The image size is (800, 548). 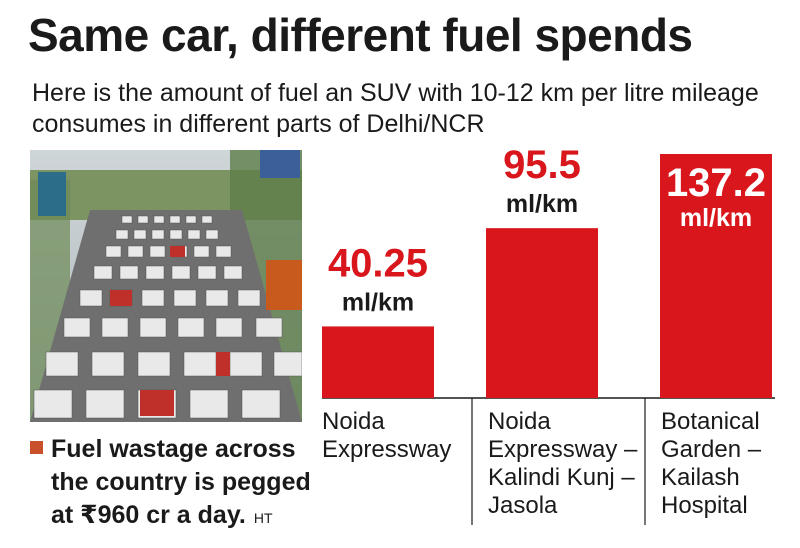 I want to click on caption-line-2: the country is pegged, so click(x=181, y=482).